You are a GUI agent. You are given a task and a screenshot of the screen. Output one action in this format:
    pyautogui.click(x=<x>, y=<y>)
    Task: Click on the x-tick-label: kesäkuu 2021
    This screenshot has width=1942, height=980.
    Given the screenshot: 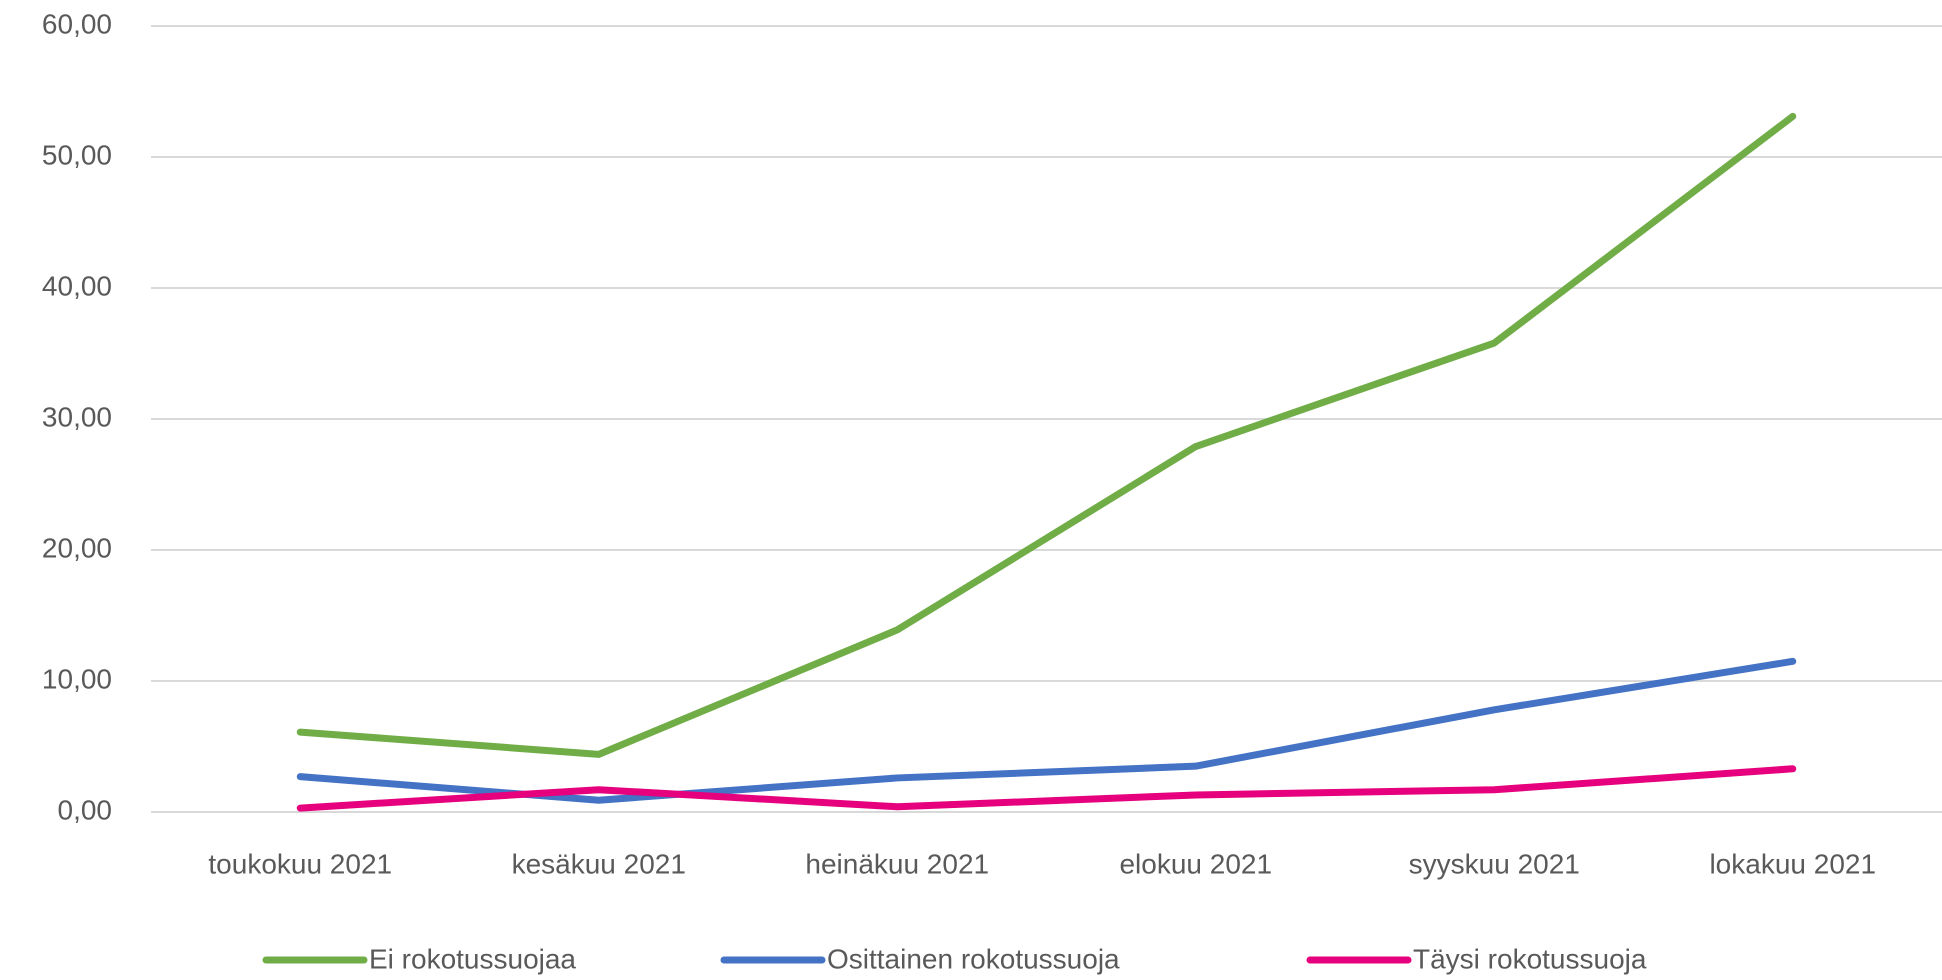 What is the action you would take?
    pyautogui.click(x=599, y=863)
    